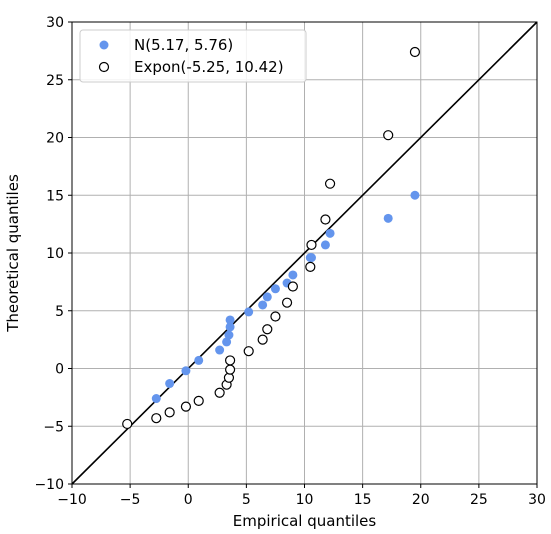 The image size is (551, 534). What do you see at coordinates (55, 139) in the screenshot?
I see `y-tick-label: 20` at bounding box center [55, 139].